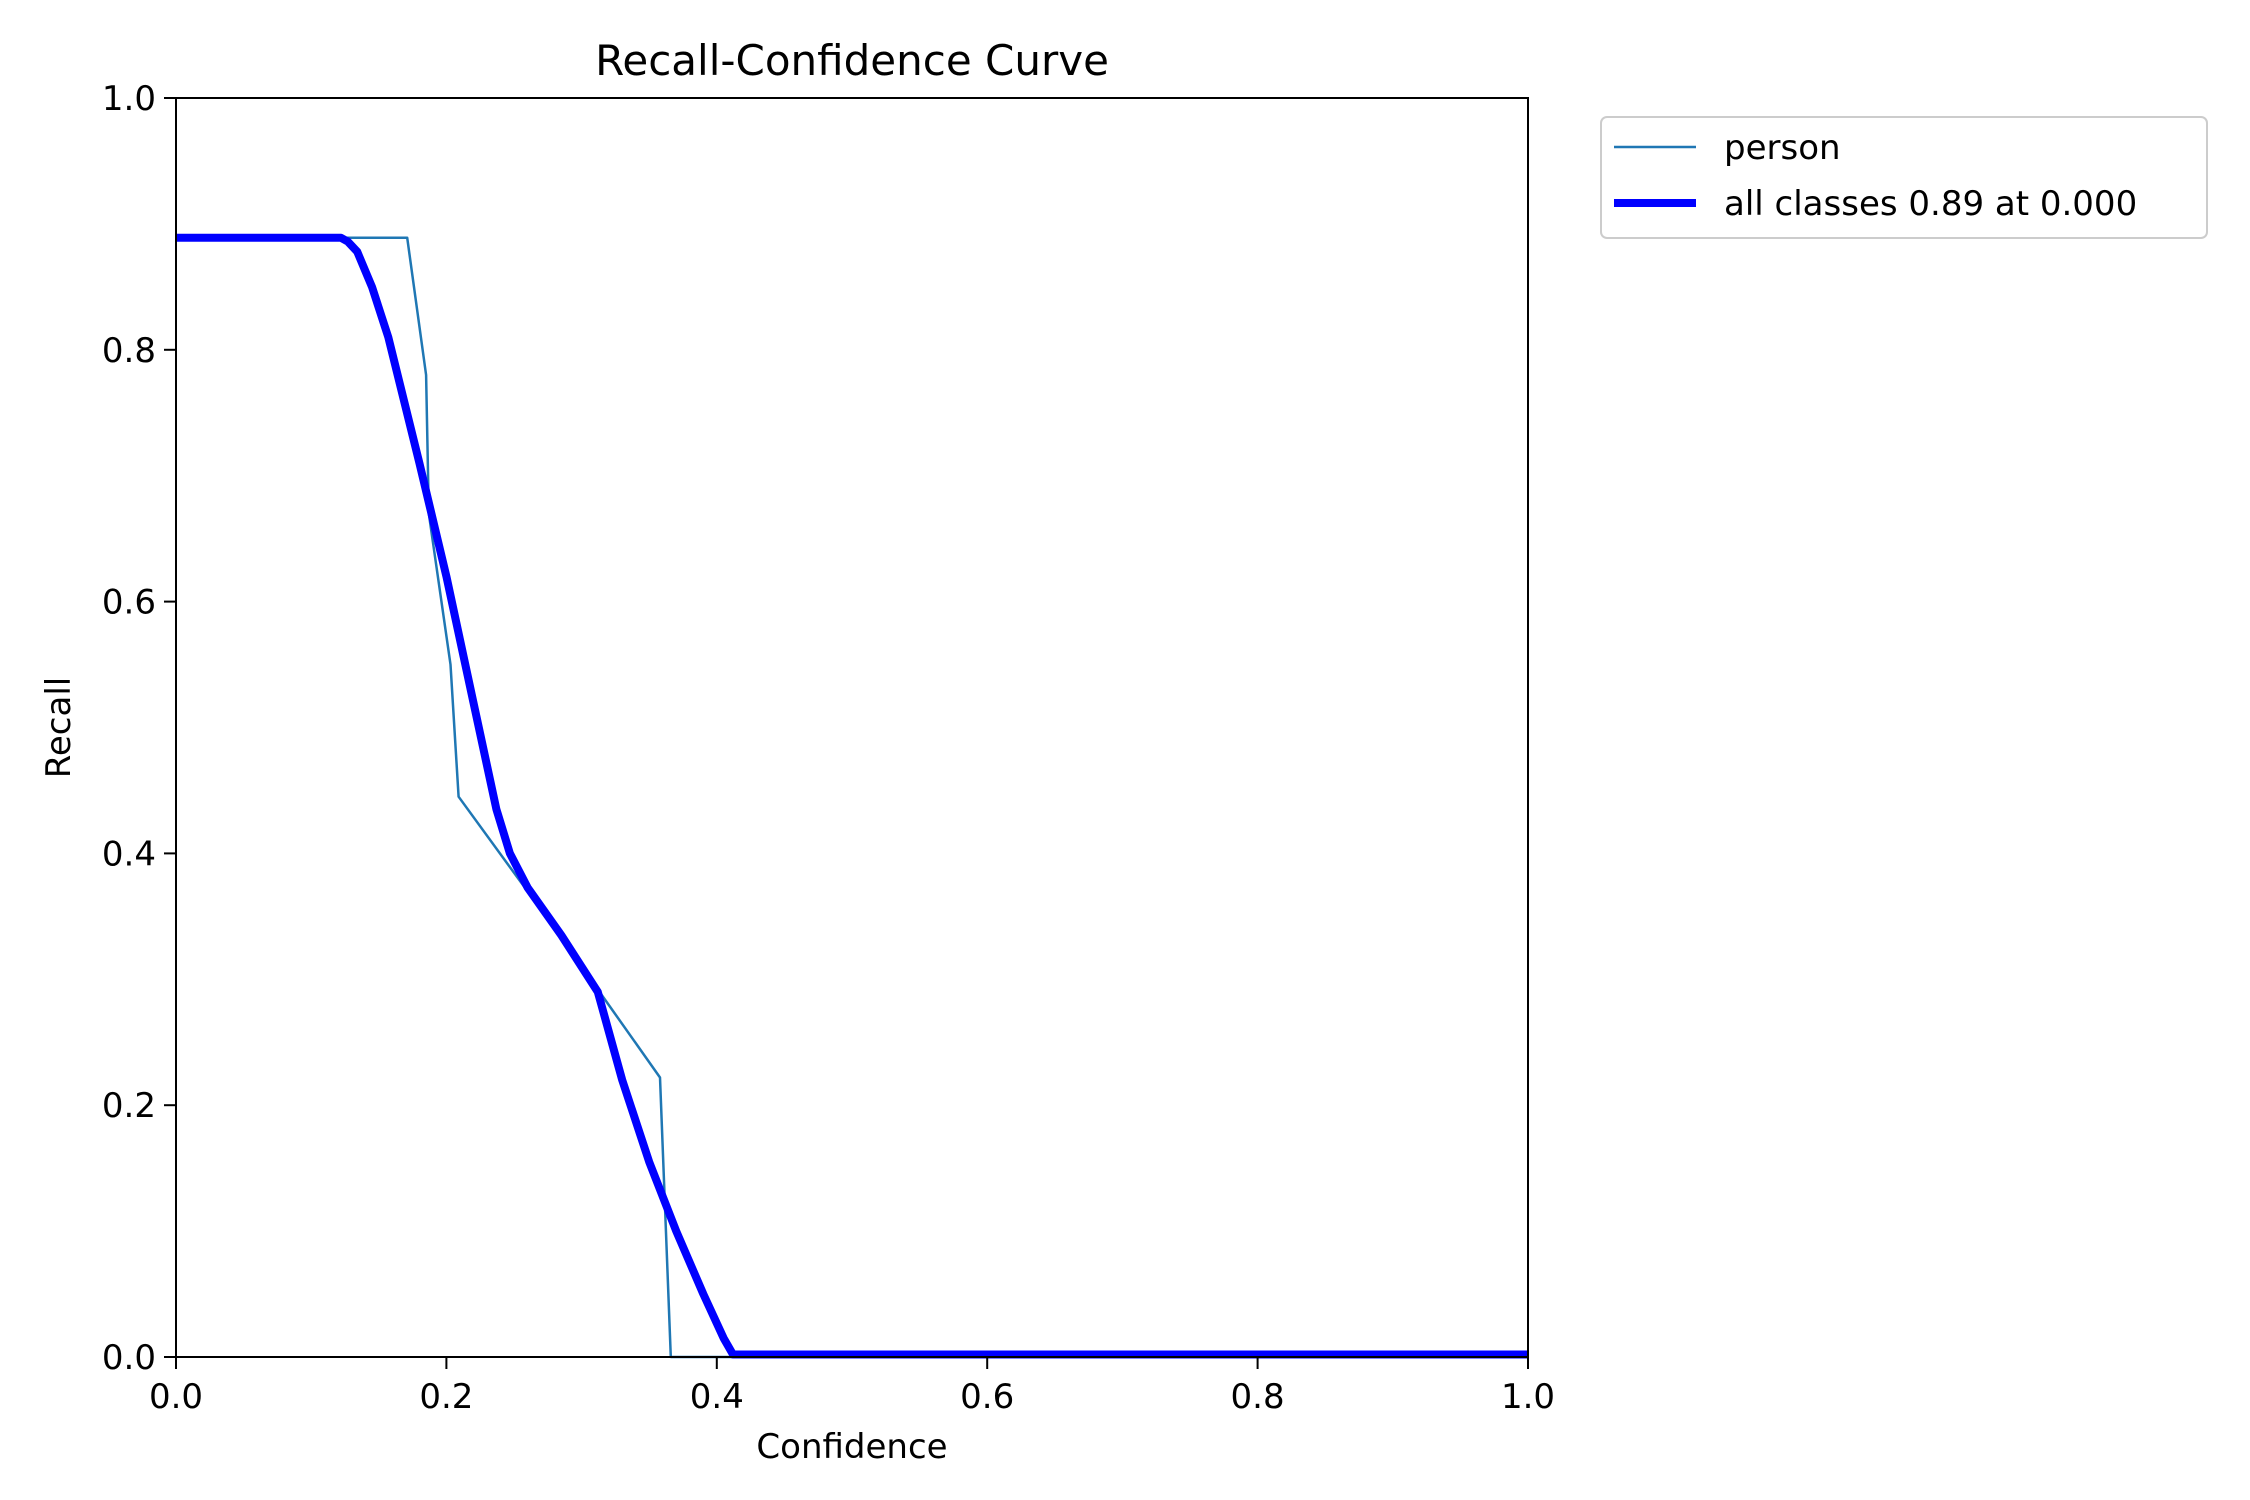 Image resolution: width=2250 pixels, height=1500 pixels. Describe the element at coordinates (129, 1358) in the screenshot. I see `y-tick-label: 0.0` at that location.